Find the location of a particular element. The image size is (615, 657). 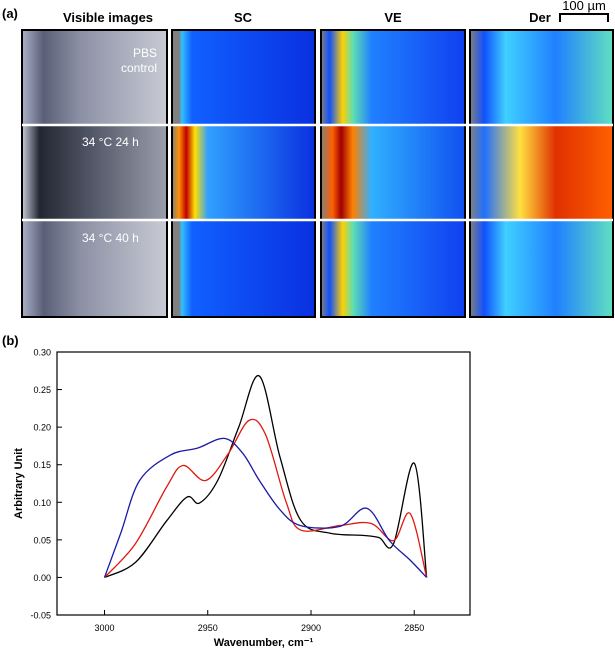

y-tick-label: 0.20 is located at coordinates (42, 428).